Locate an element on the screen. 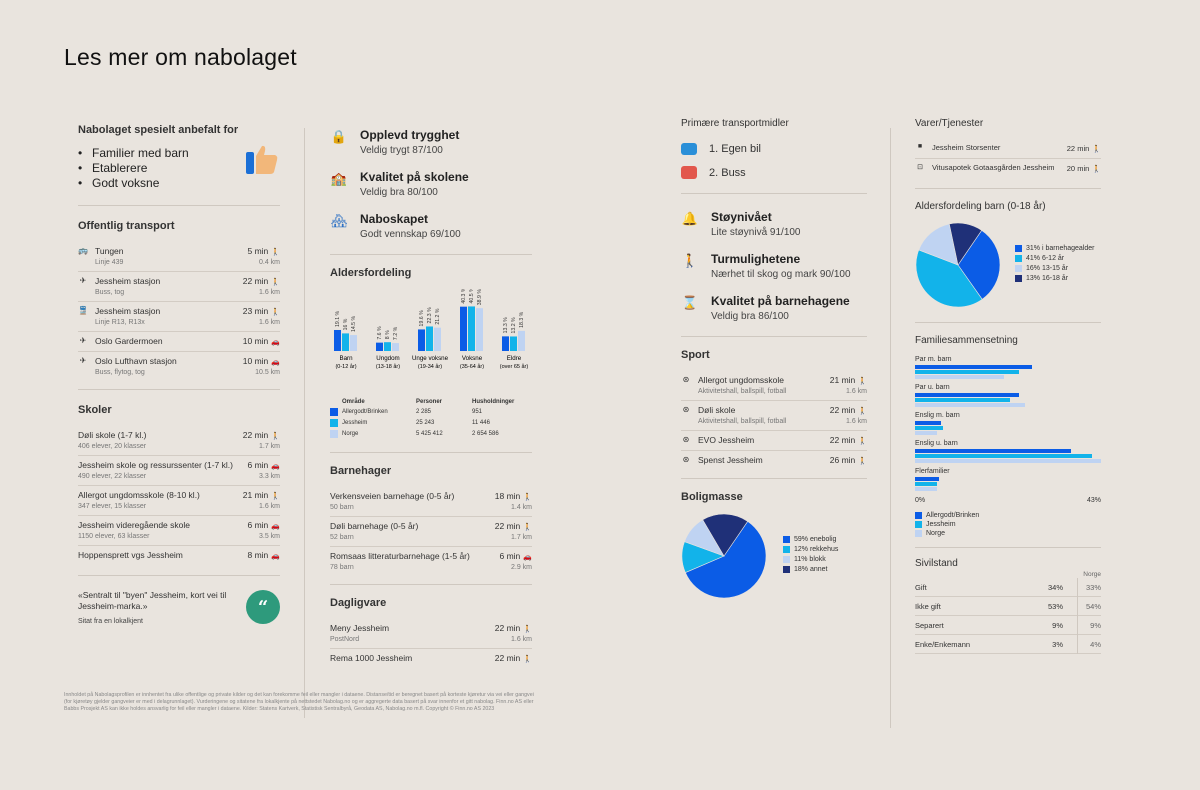  row-right: 5 min 🚶 0.4 km is located at coordinates (263, 256).